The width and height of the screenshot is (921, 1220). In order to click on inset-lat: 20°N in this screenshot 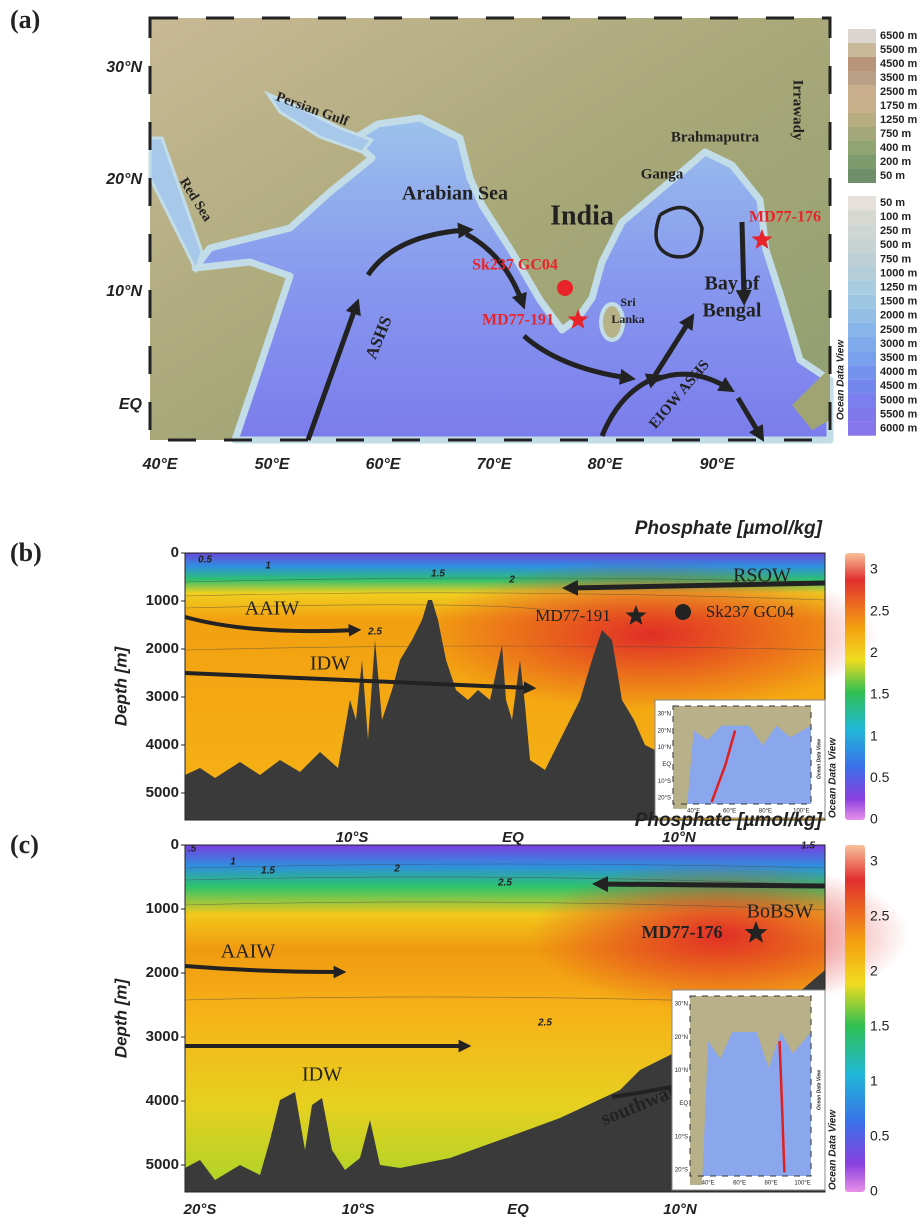, I will do `click(681, 1038)`.